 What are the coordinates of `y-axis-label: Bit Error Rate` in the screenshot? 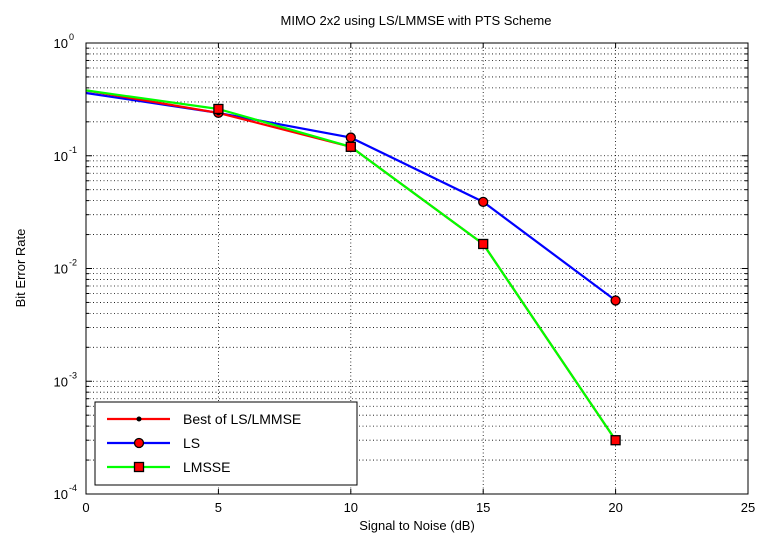 It's located at (20, 268).